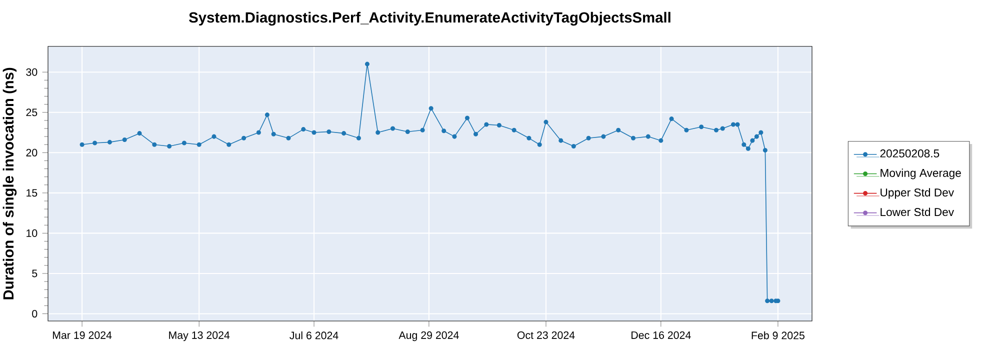 This screenshot has height=350, width=1000. Describe the element at coordinates (35, 314) in the screenshot. I see `y-tick-label: 0` at that location.